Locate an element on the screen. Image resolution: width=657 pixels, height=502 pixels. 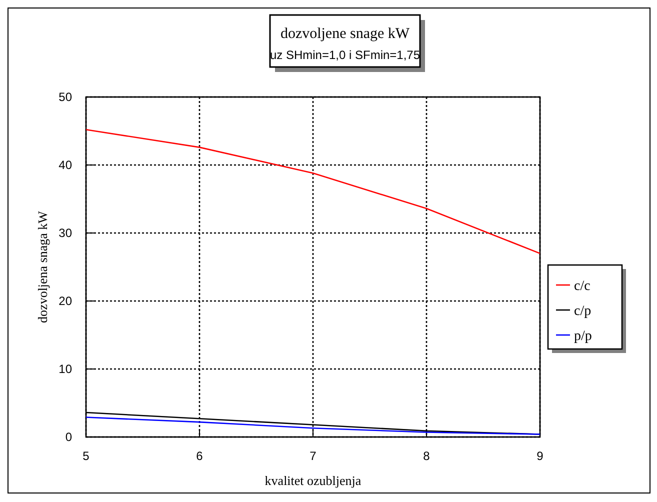
y-tick-label: 30 is located at coordinates (65, 233).